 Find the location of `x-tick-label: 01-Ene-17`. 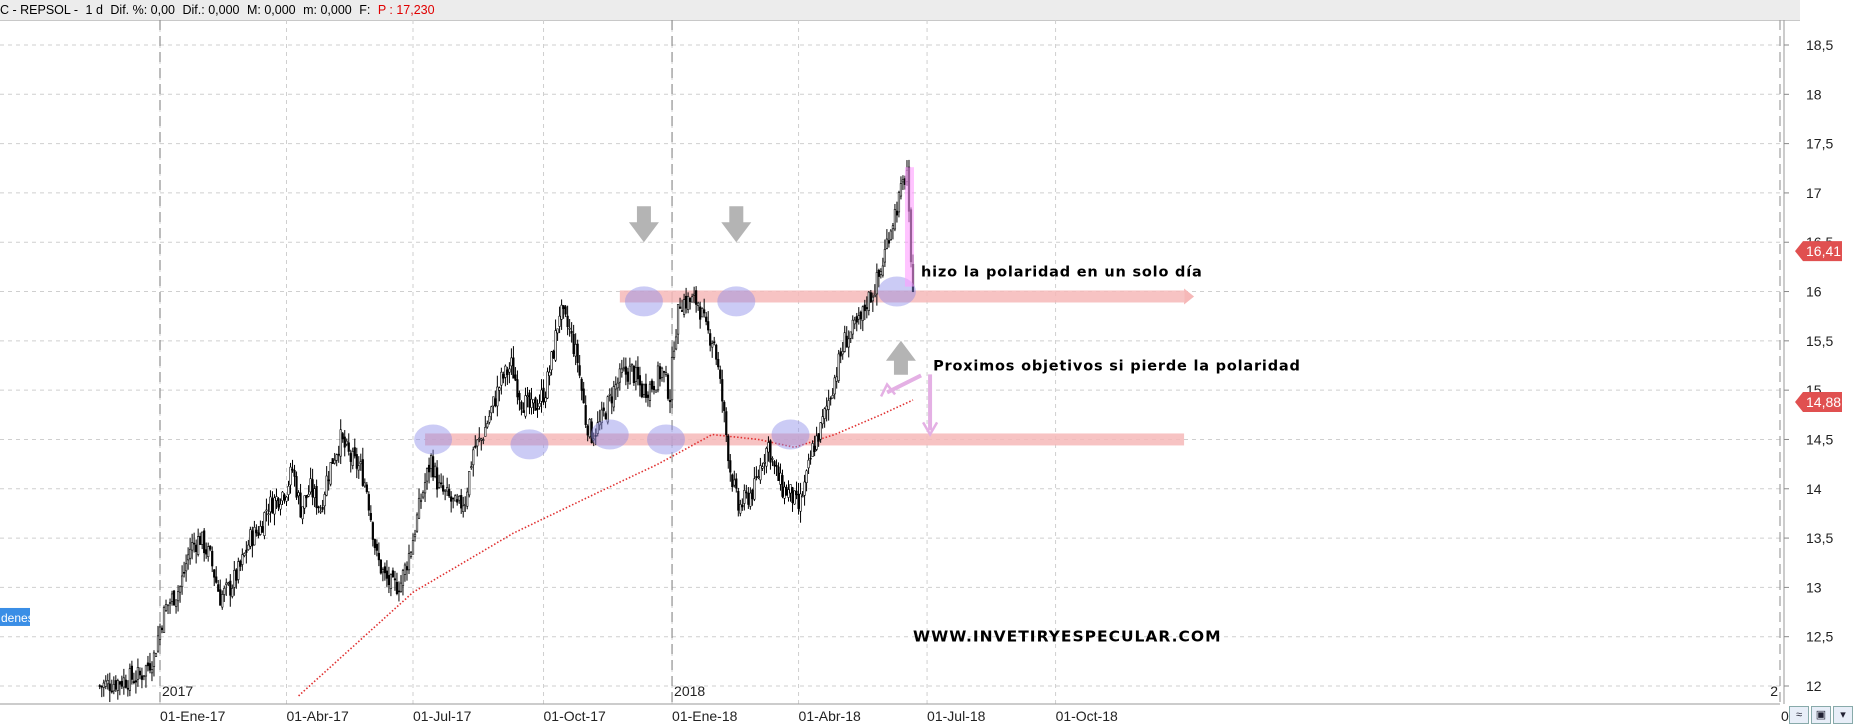

x-tick-label: 01-Ene-17 is located at coordinates (193, 716).